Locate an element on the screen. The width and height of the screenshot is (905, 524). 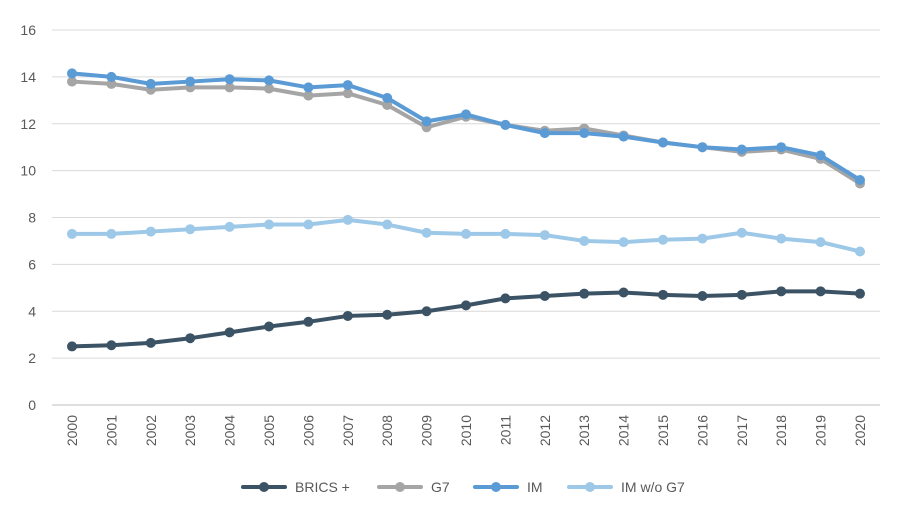
legend-item: IM w/o G7 is located at coordinates (626, 487).